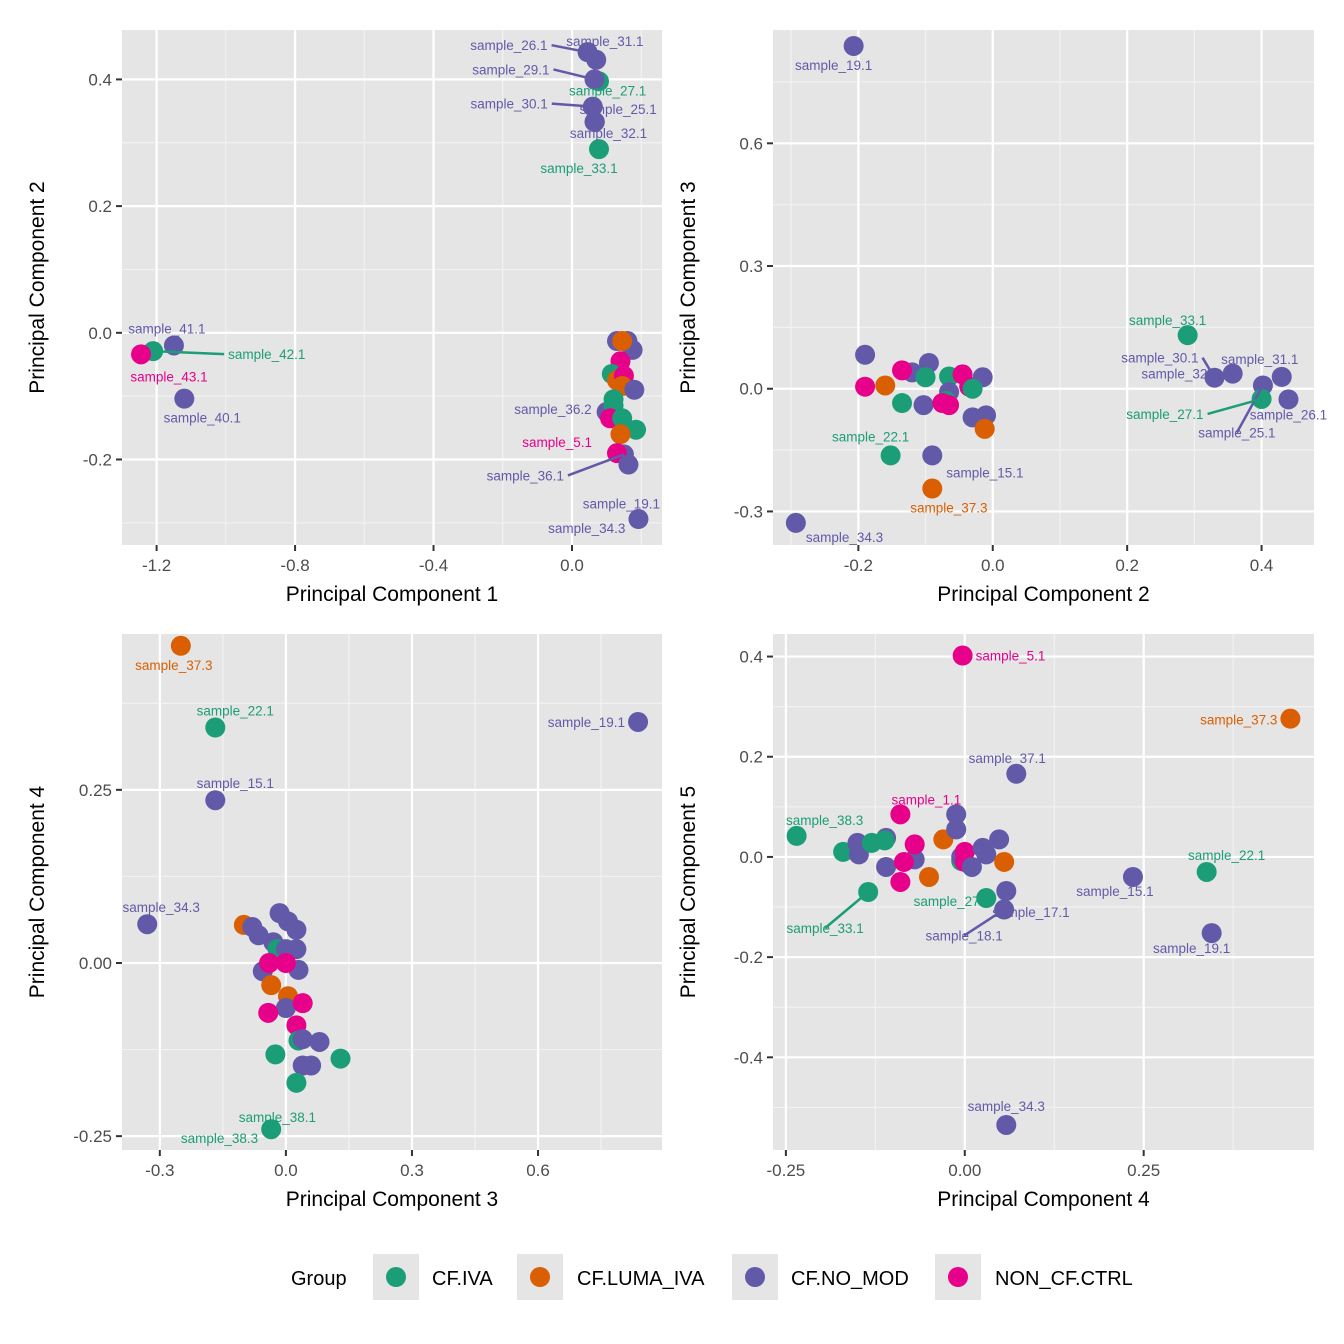 This screenshot has width=1344, height=1344. I want to click on x-axis-title: Principal Component 3, so click(392, 1199).